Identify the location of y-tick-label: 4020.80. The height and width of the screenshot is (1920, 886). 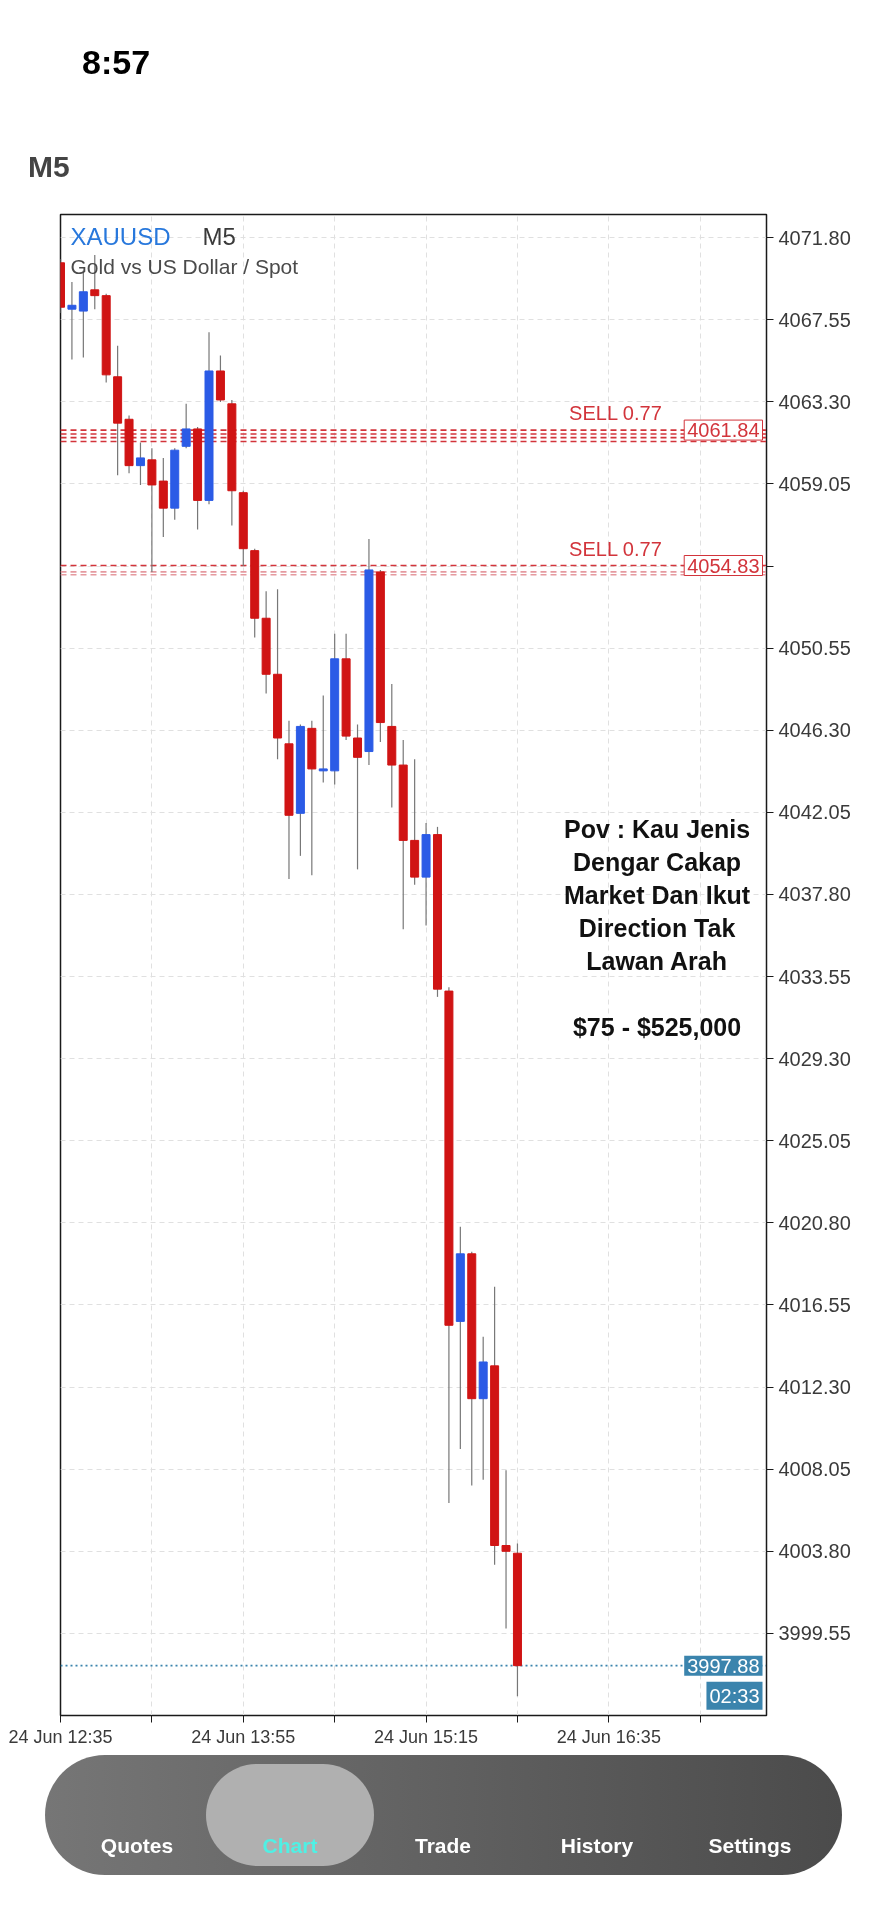
(814, 1222).